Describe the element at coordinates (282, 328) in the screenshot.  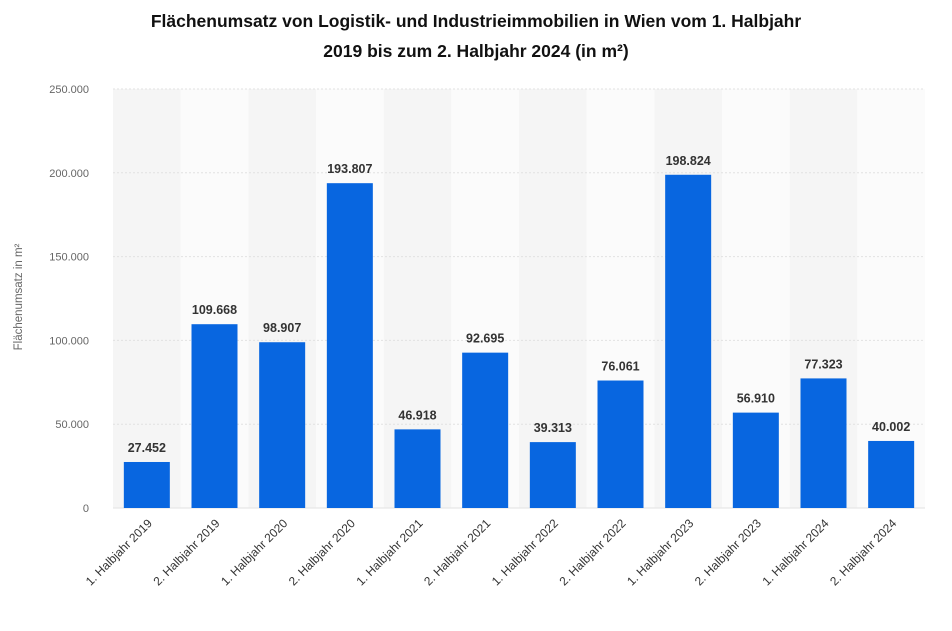
I see `value-label: 98.907` at that location.